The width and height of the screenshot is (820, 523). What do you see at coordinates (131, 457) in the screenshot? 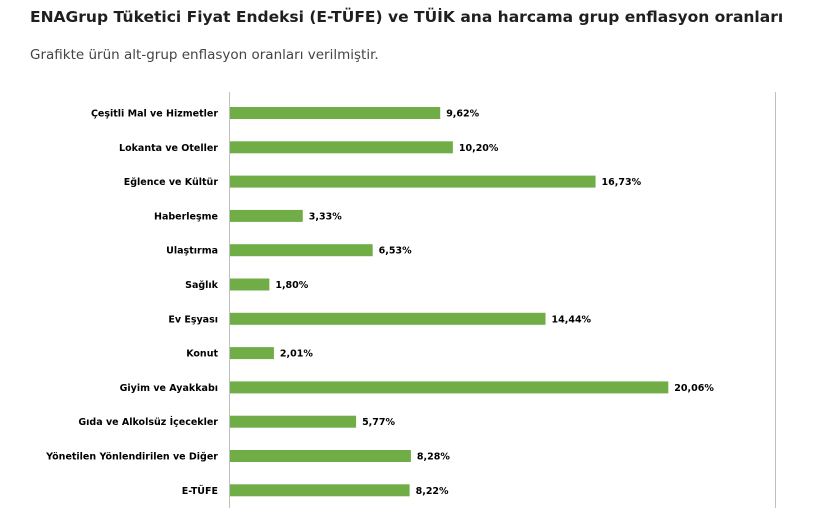
I see `category-label: Yönetilen Yönlendirilen ve Diğer` at bounding box center [131, 457].